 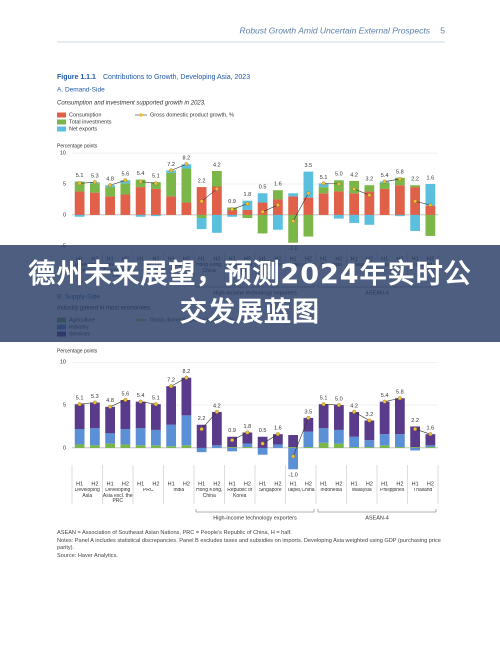 I want to click on group-label-box: Singapore, so click(x=270, y=490).